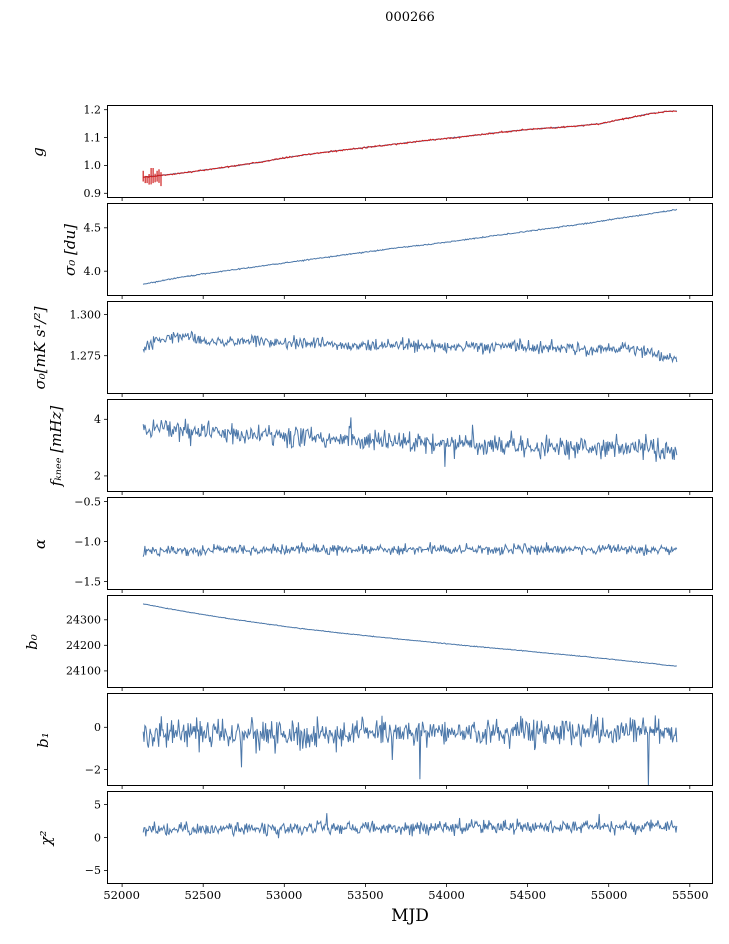 Image resolution: width=729 pixels, height=944 pixels. Describe the element at coordinates (86, 356) in the screenshot. I see `svg-text: 1.275` at that location.